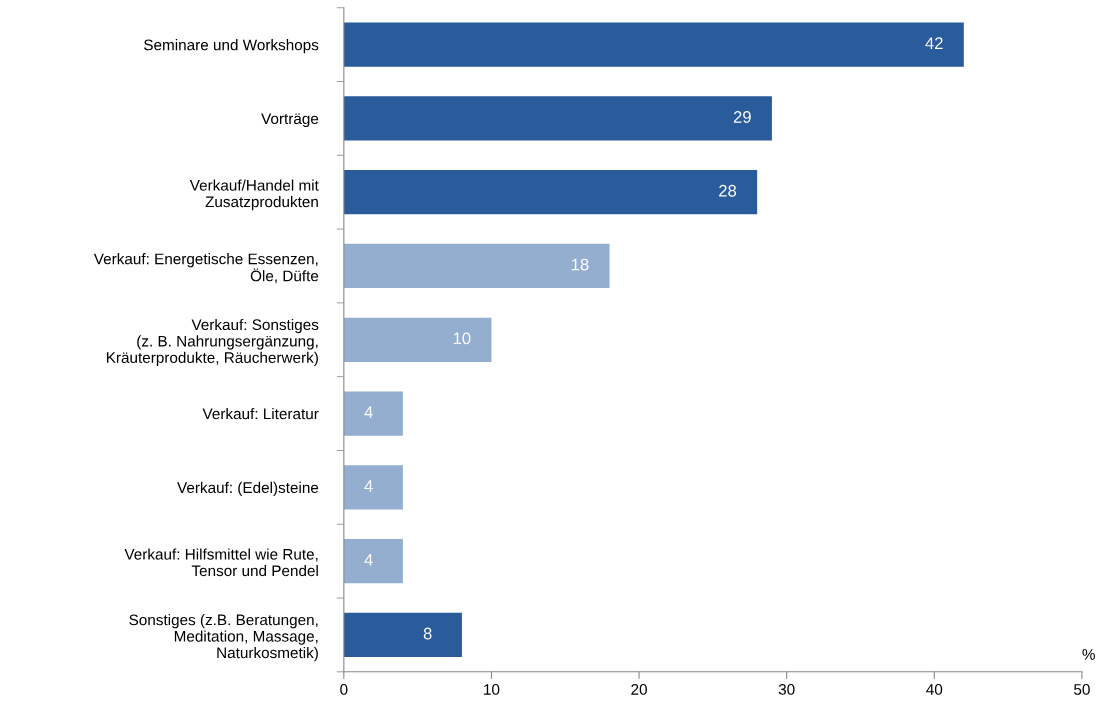 The image size is (1120, 702). Describe the element at coordinates (742, 117) in the screenshot. I see `data-label: 29` at that location.